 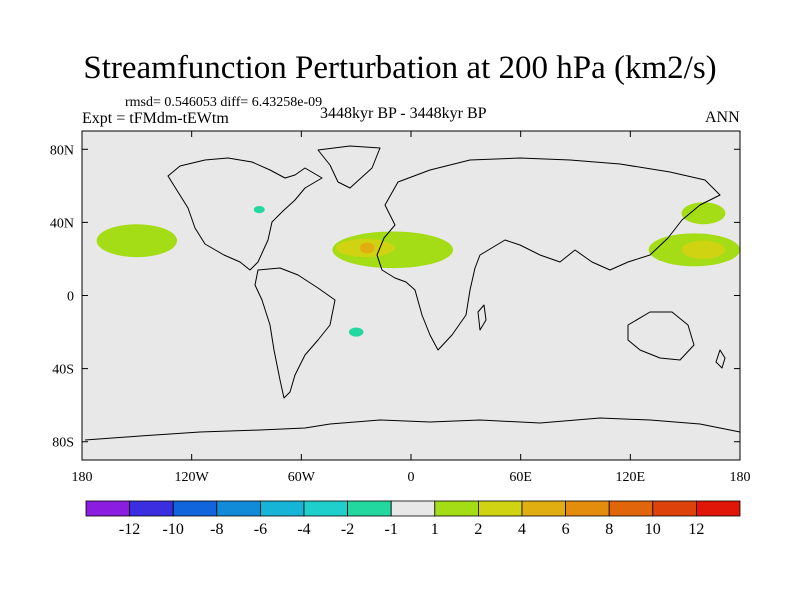 What do you see at coordinates (137, 241) in the screenshot?
I see `northeast-pacific-anomaly` at bounding box center [137, 241].